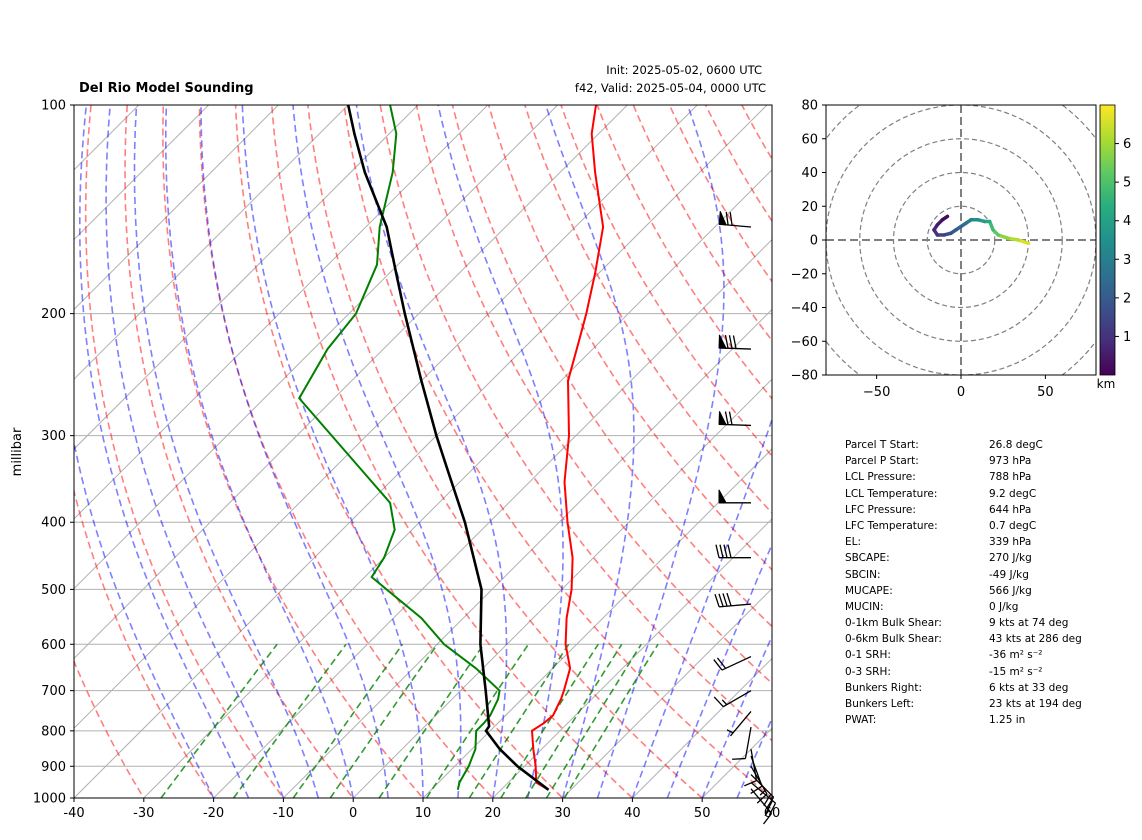 Image resolution: width=1142 pixels, height=840 pixels. Describe the element at coordinates (53, 767) in the screenshot. I see `y-tick-label: 900` at that location.